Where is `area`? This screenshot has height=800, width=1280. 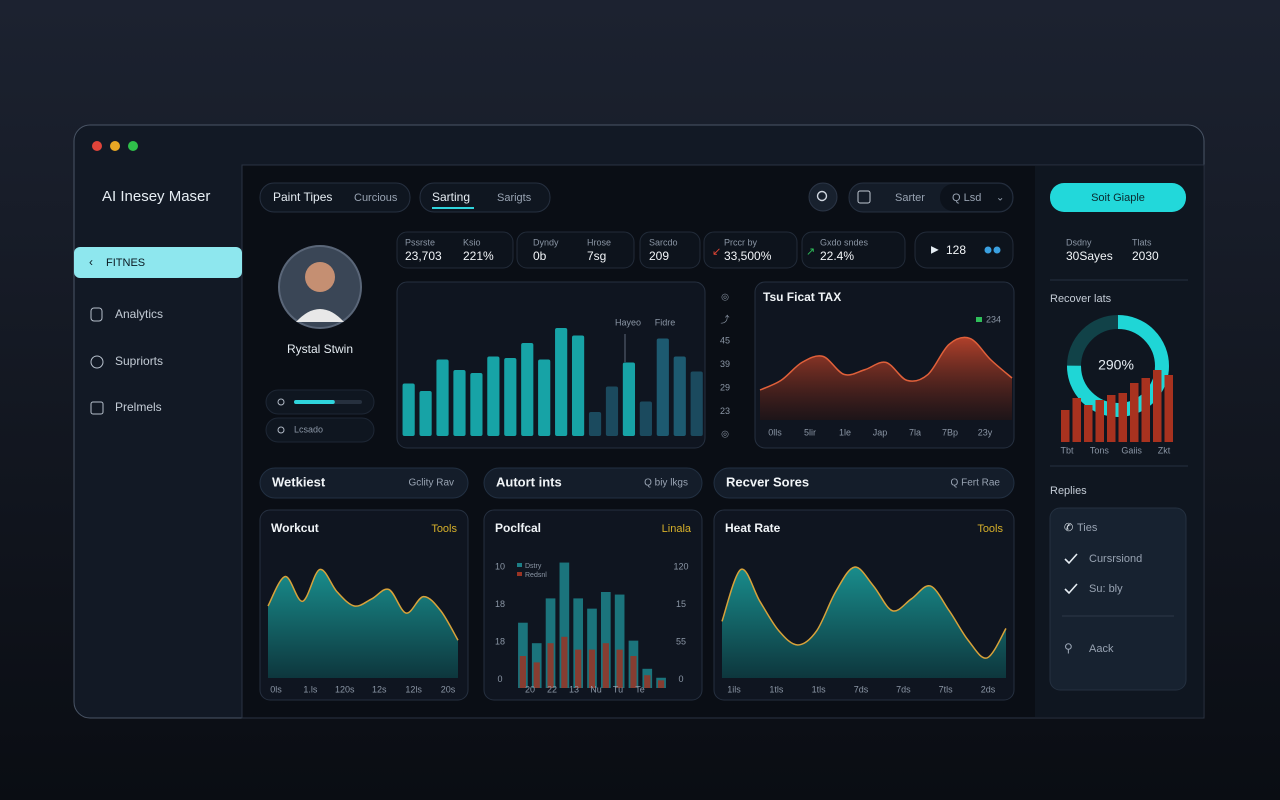
area is located at coordinates (864, 622).